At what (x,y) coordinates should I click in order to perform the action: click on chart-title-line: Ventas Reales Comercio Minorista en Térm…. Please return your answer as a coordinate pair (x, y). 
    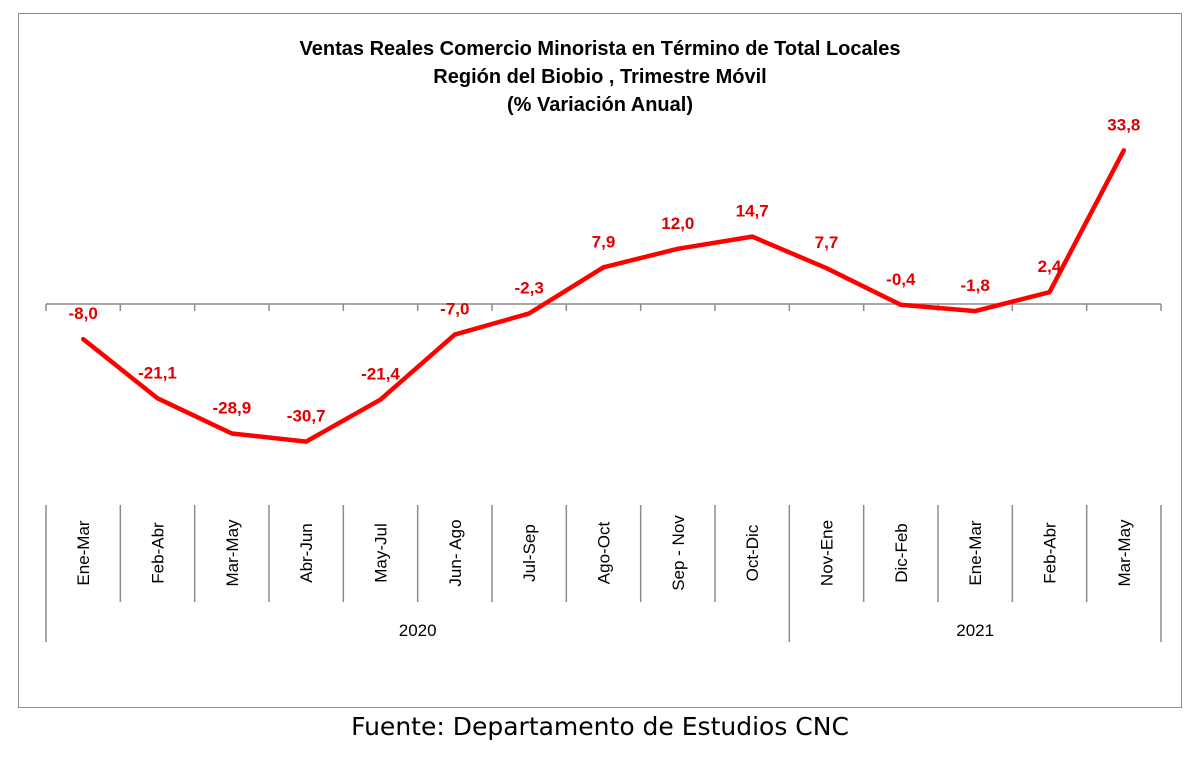
    Looking at the image, I should click on (600, 49).